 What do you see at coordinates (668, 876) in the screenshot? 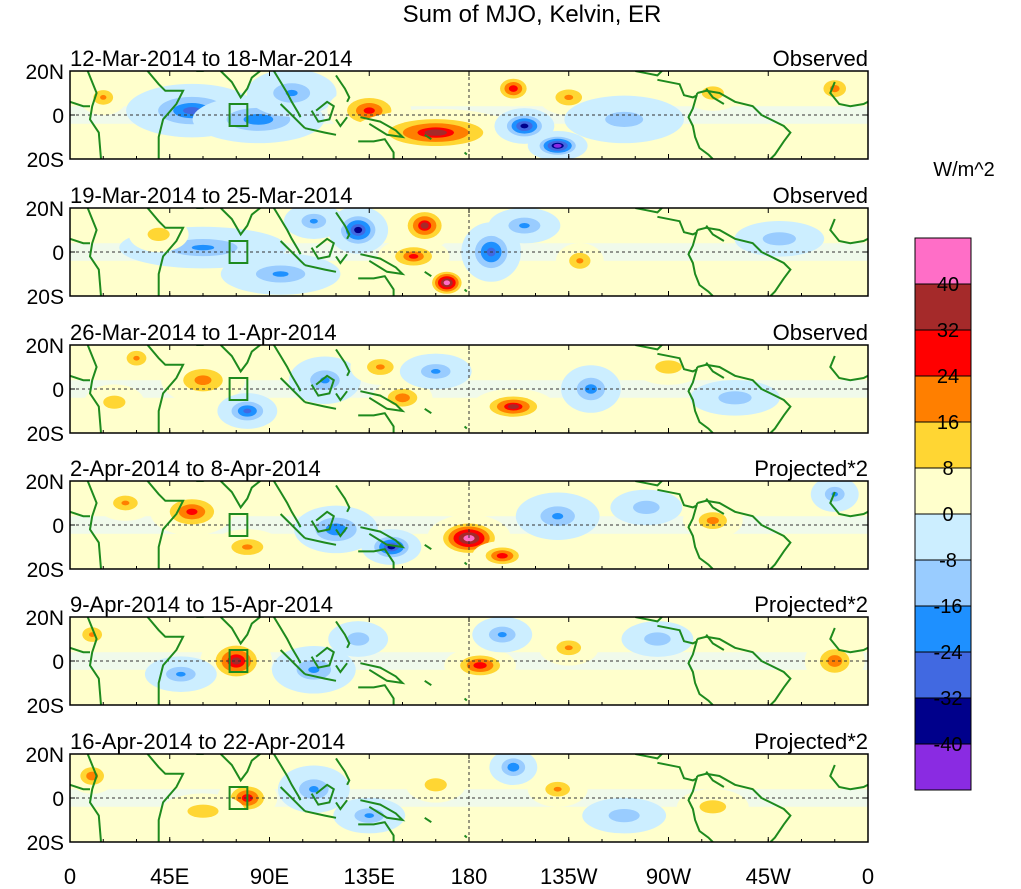
I see `x-tick-label: 90W` at bounding box center [668, 876].